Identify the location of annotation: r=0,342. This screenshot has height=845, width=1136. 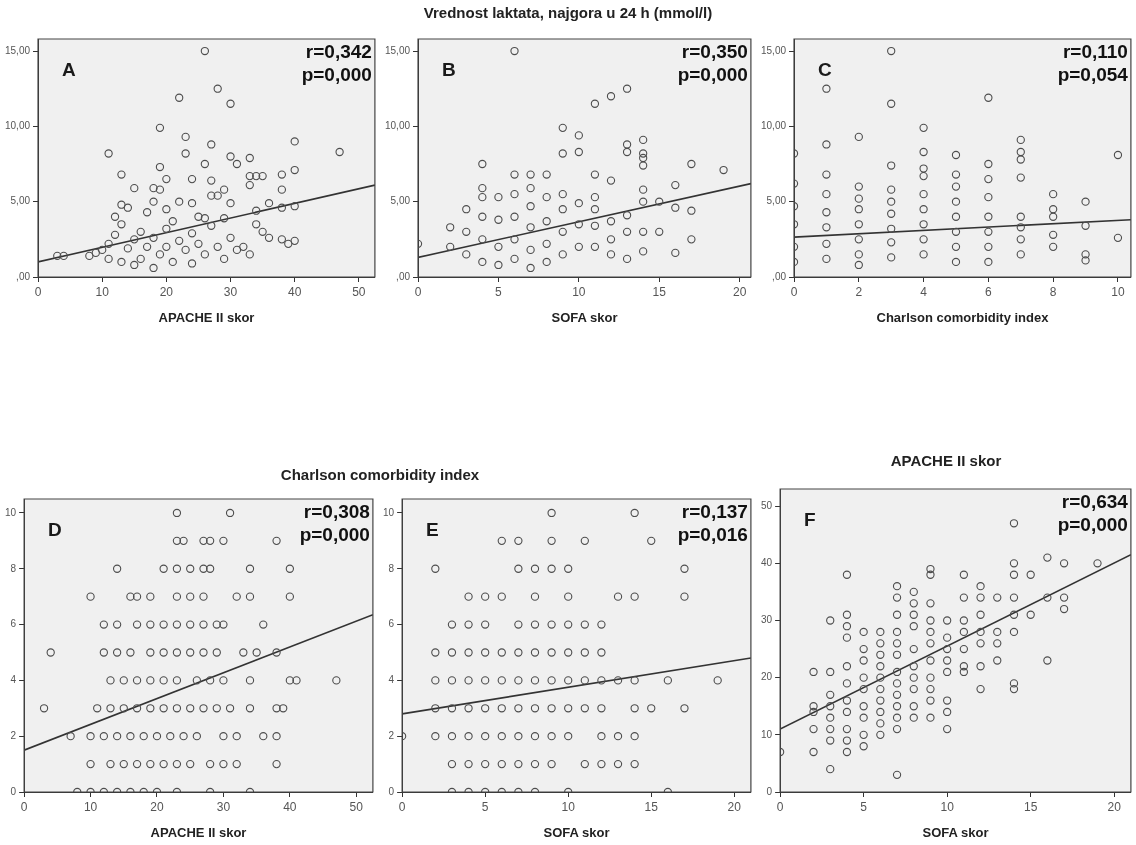
(338, 51).